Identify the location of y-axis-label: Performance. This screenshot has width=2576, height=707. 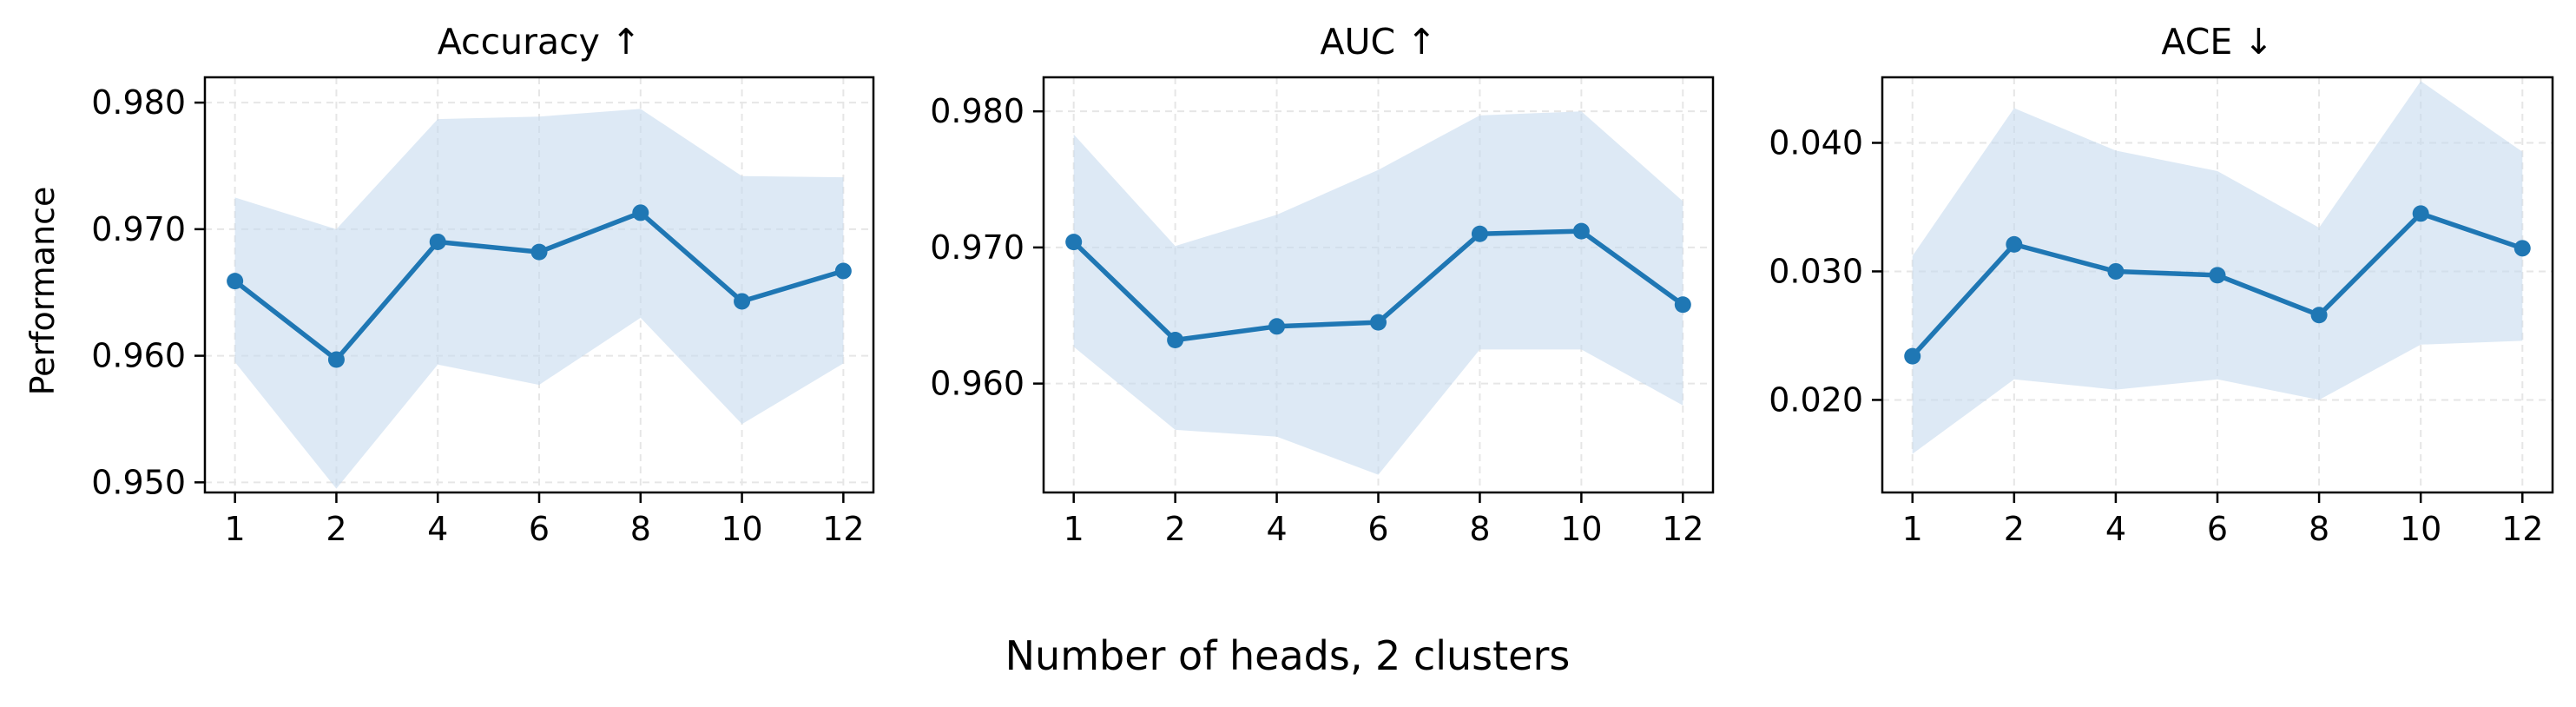
(42, 291).